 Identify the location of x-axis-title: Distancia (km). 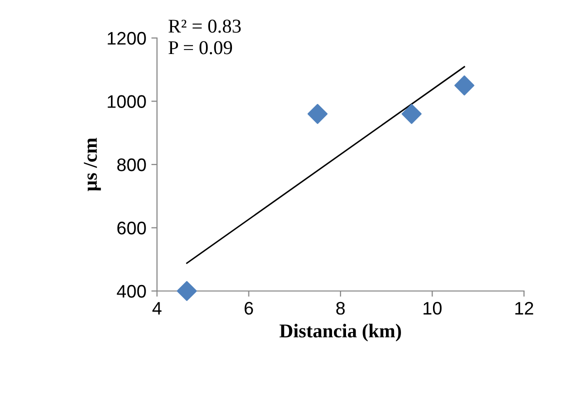
(340, 333).